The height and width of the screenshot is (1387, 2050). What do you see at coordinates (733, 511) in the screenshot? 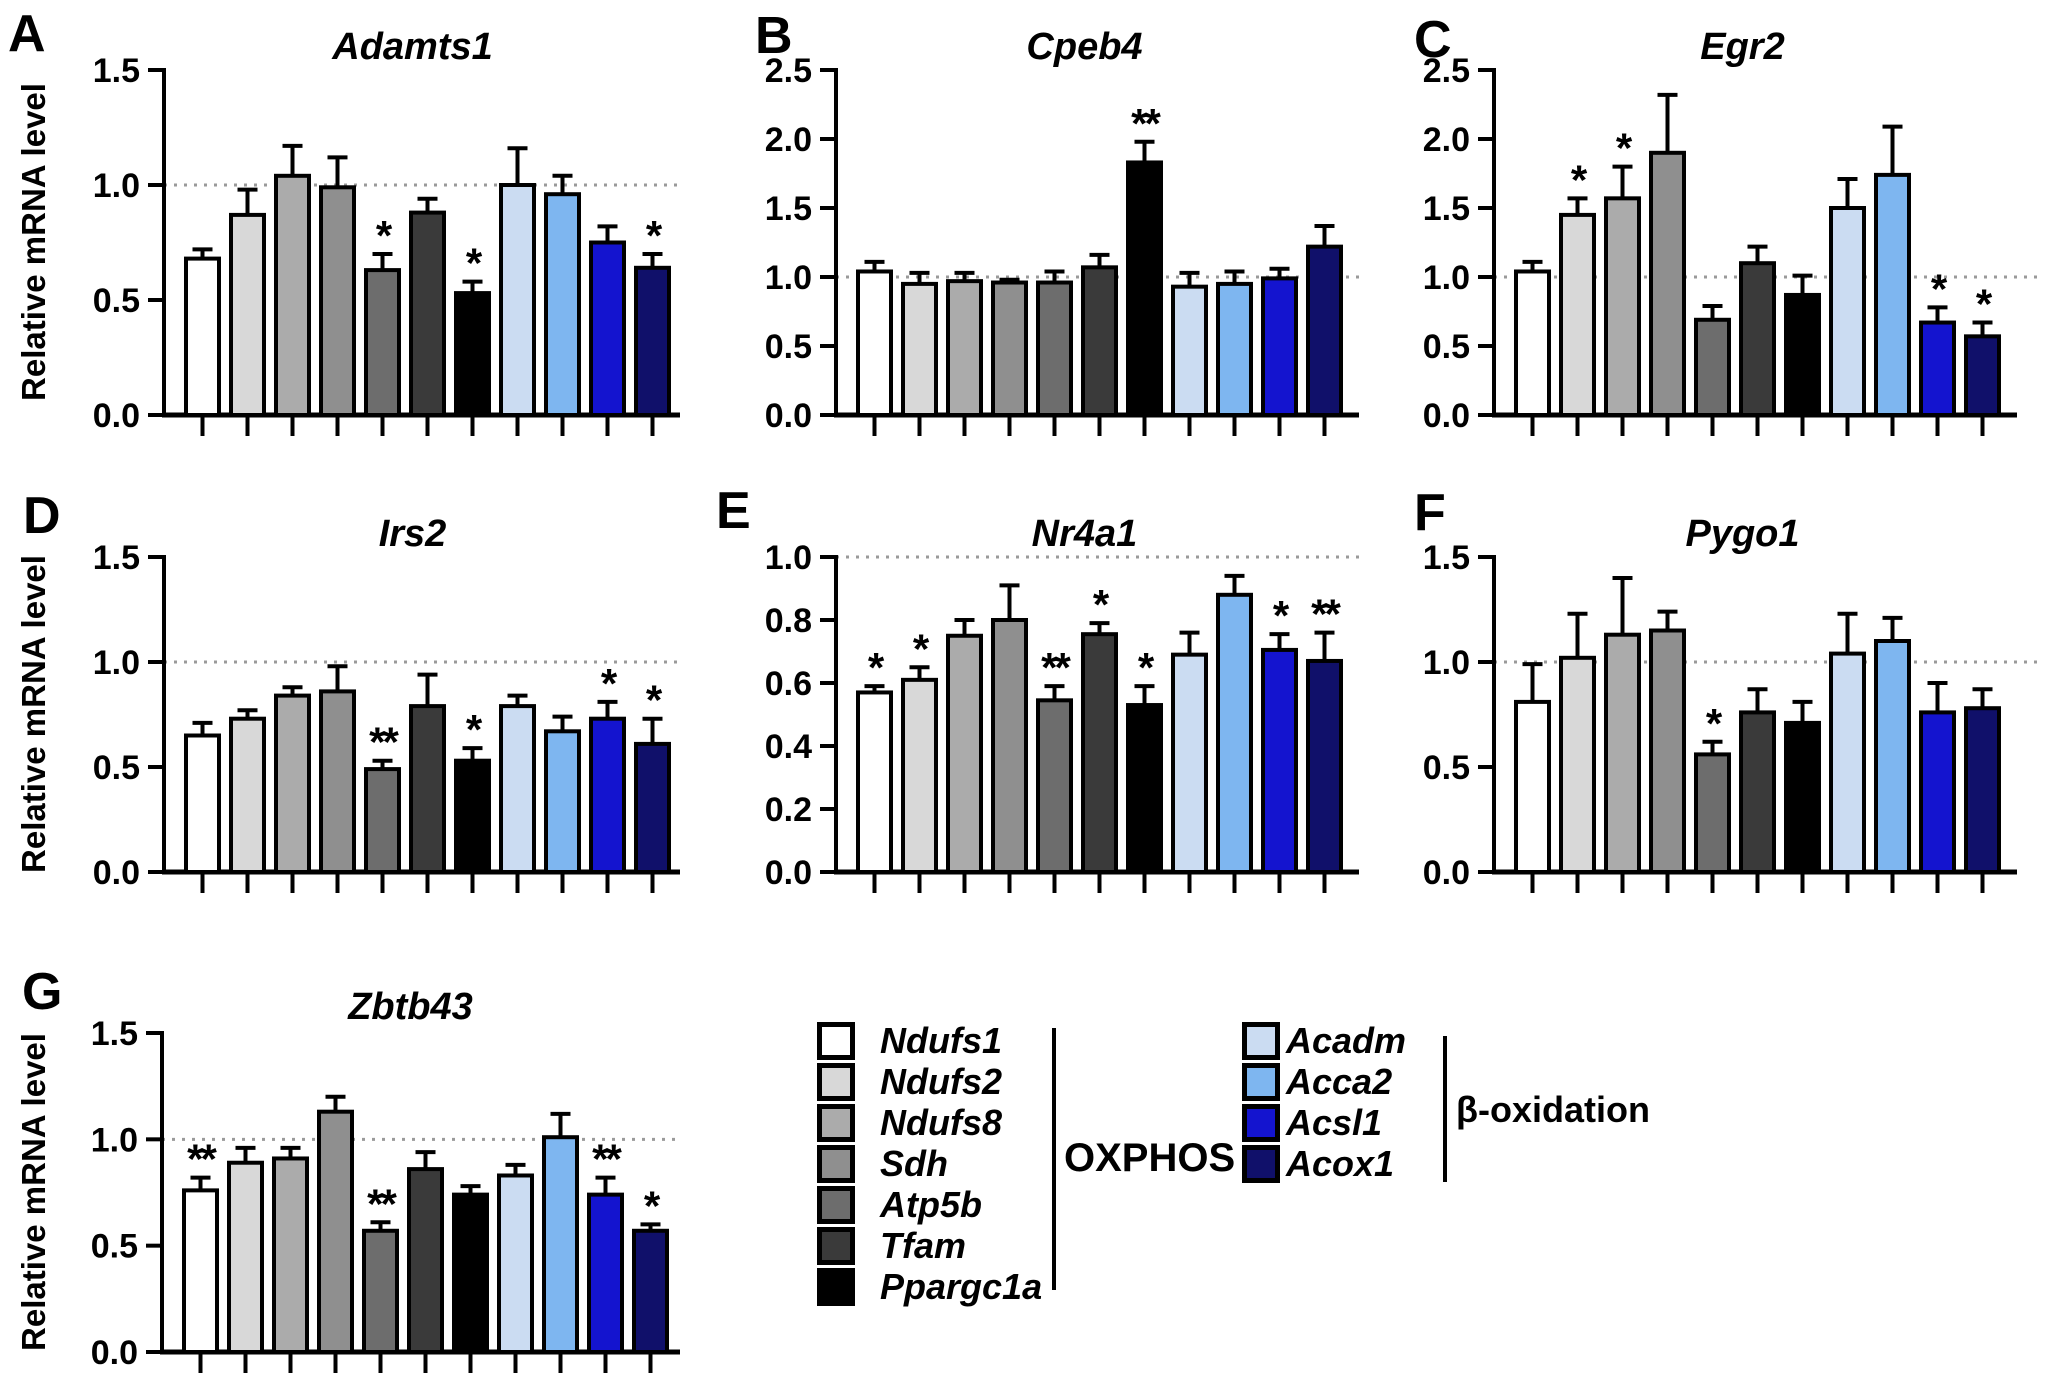
I see `panel-letter-E: E` at bounding box center [733, 511].